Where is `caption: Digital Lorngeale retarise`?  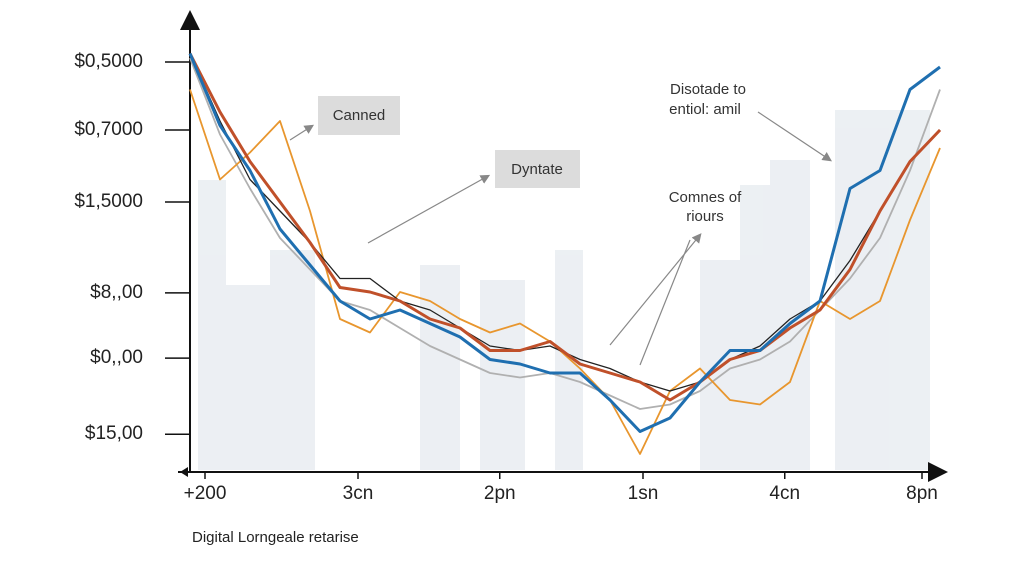 caption: Digital Lorngeale retarise is located at coordinates (275, 537).